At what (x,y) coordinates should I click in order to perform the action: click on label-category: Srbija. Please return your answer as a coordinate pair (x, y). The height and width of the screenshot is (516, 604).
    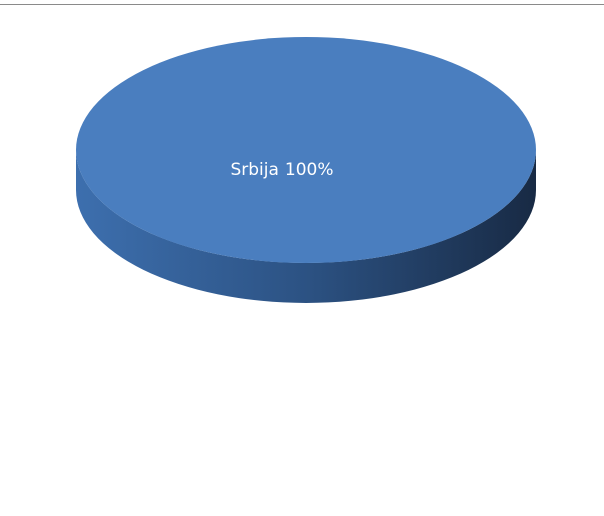
    Looking at the image, I should click on (254, 170).